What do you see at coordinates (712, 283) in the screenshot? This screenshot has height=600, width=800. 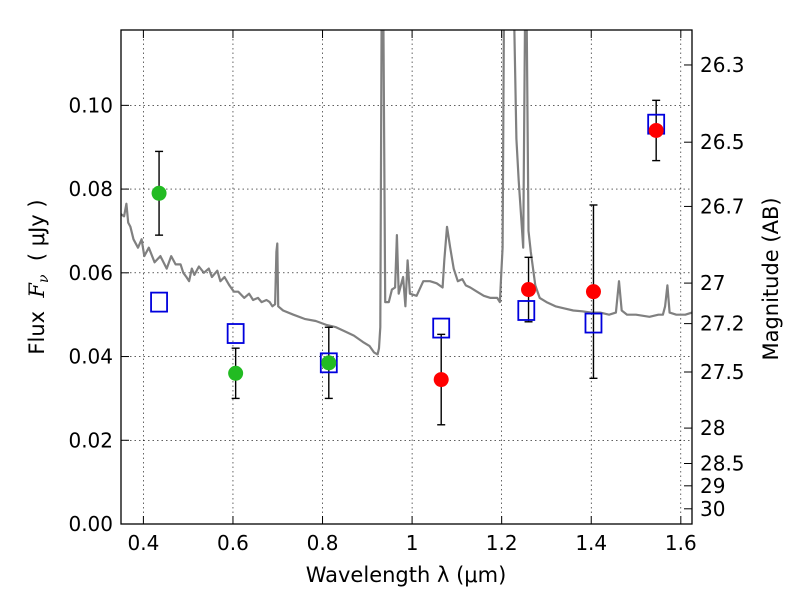 I see `magnitude-tick-label: 27` at bounding box center [712, 283].